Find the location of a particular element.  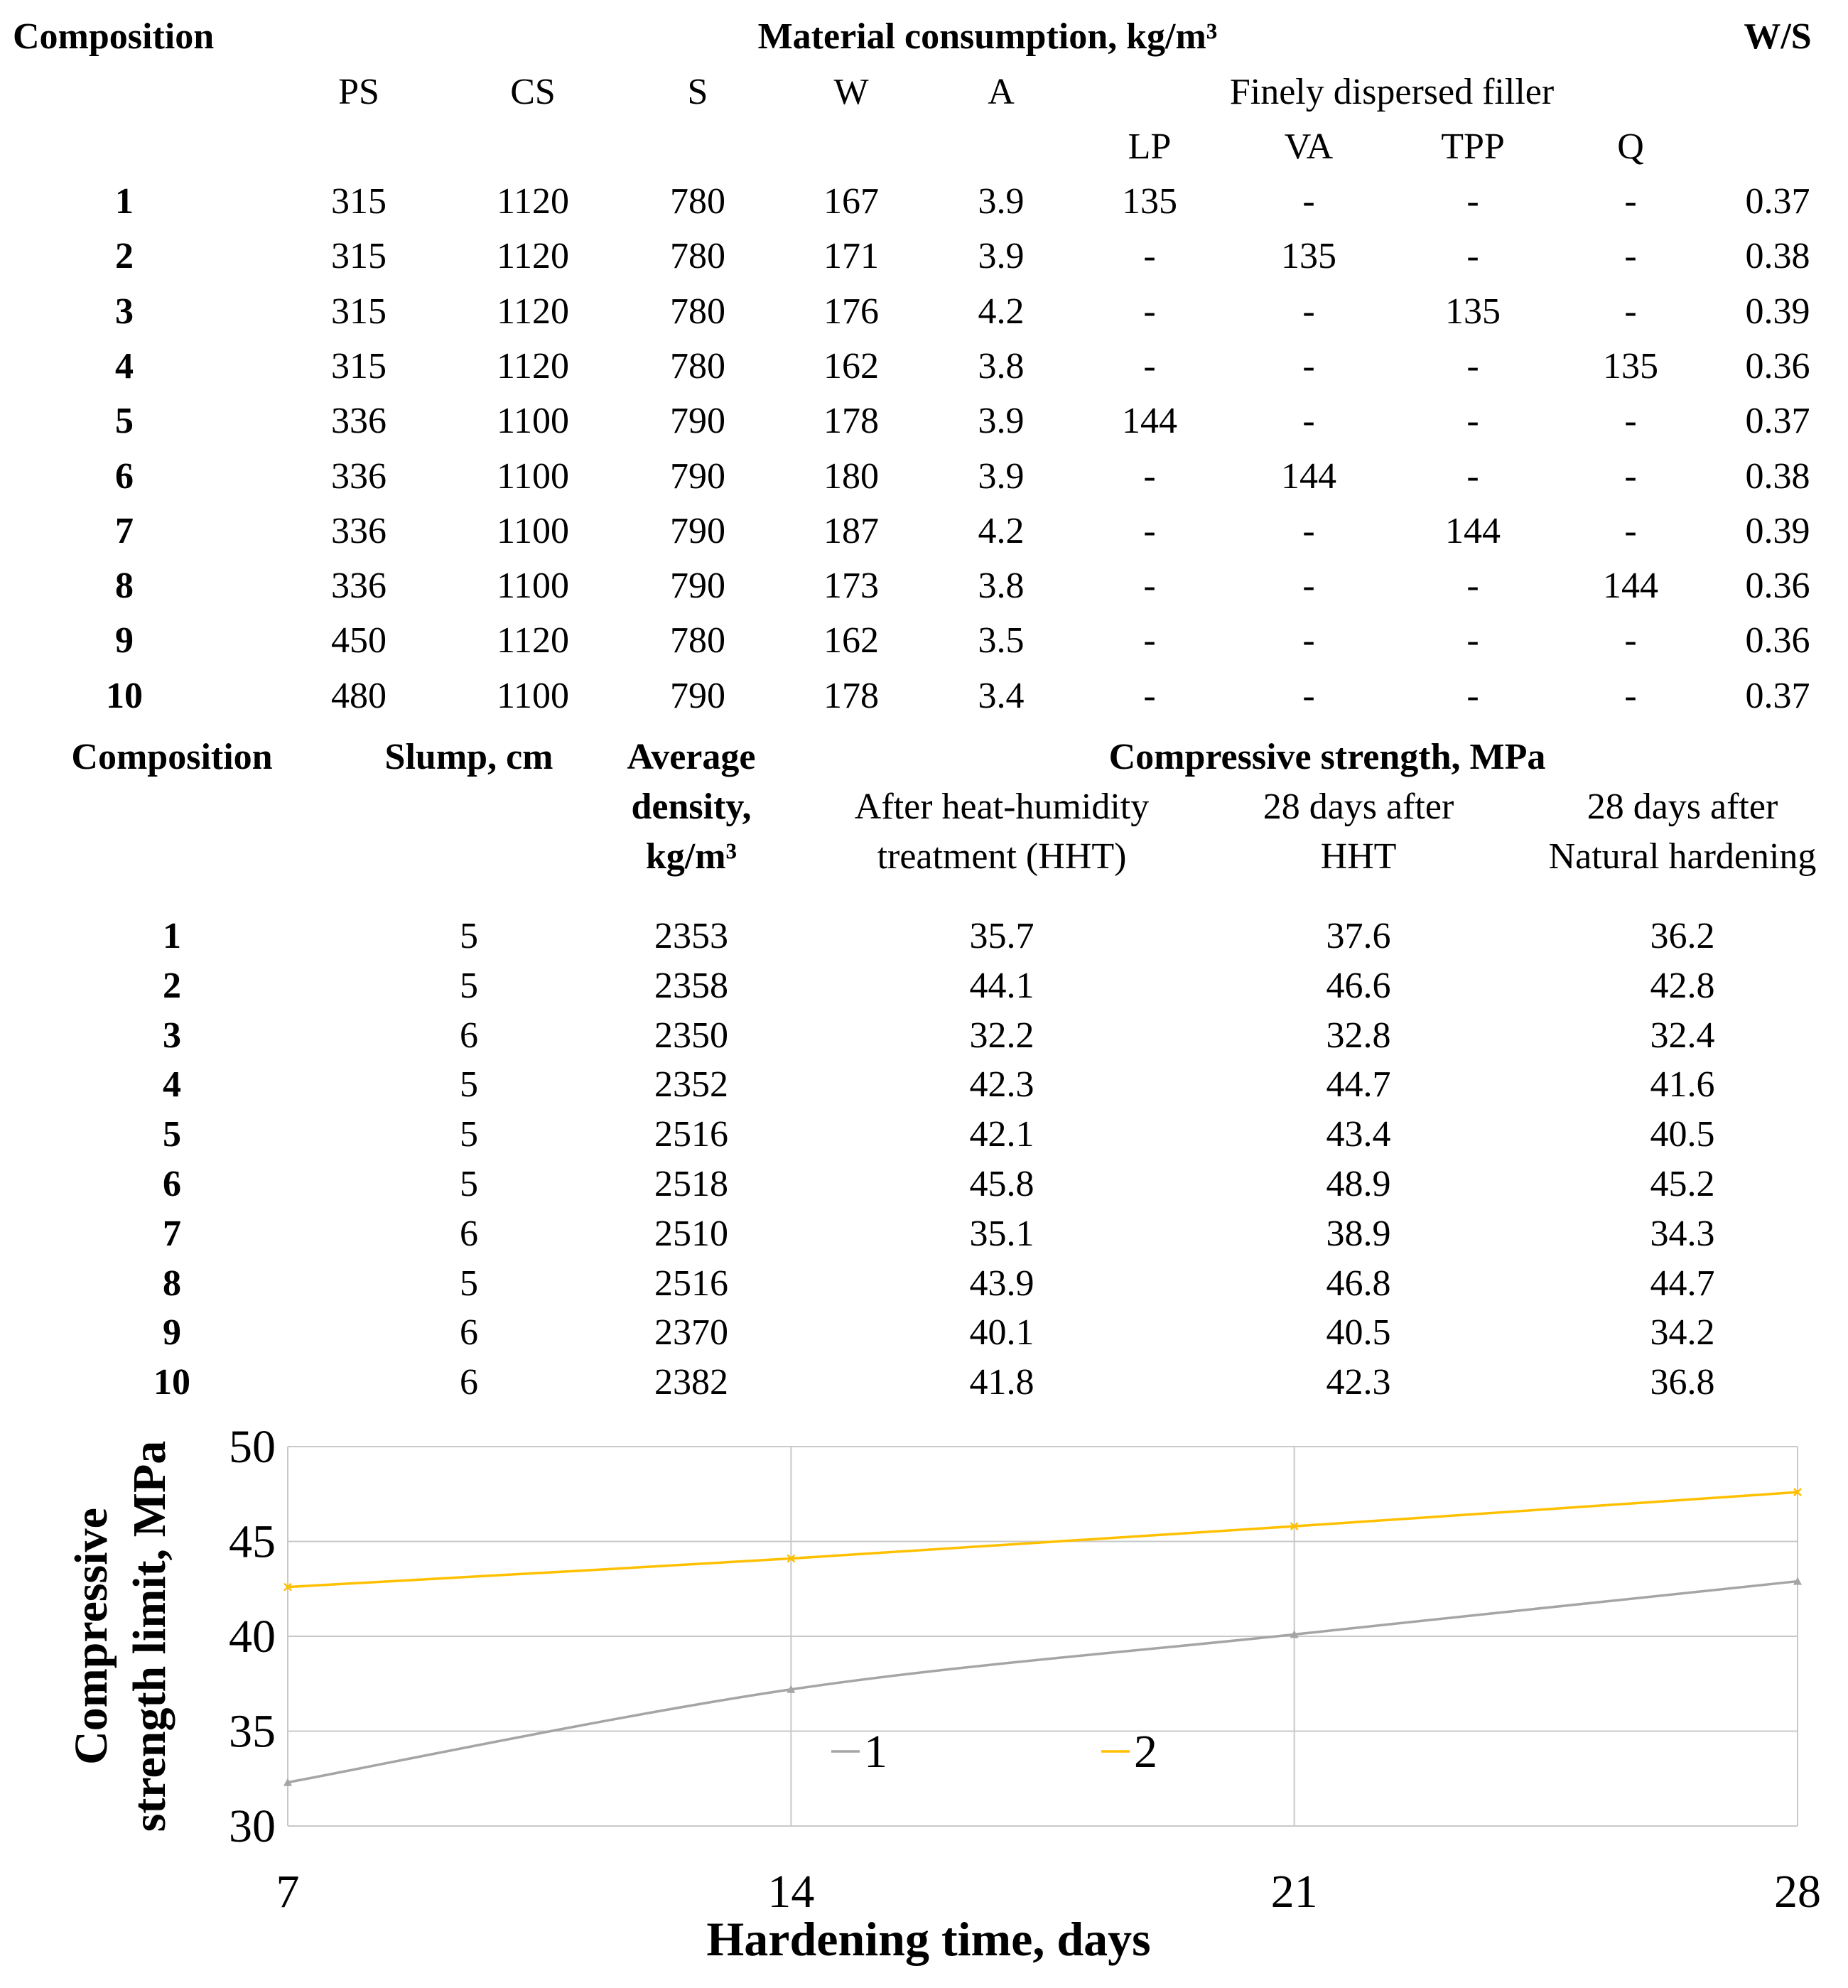

table2-cell: 45.8 is located at coordinates (1002, 1184).